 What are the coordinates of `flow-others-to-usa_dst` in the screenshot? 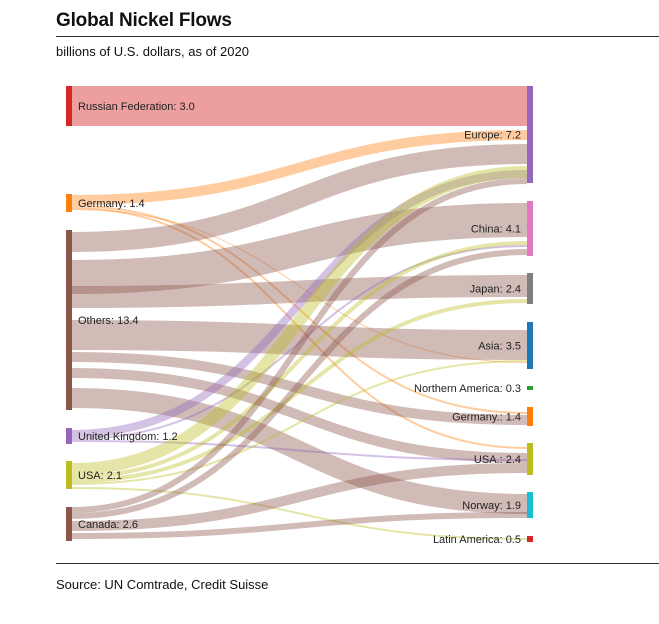 It's located at (299, 415).